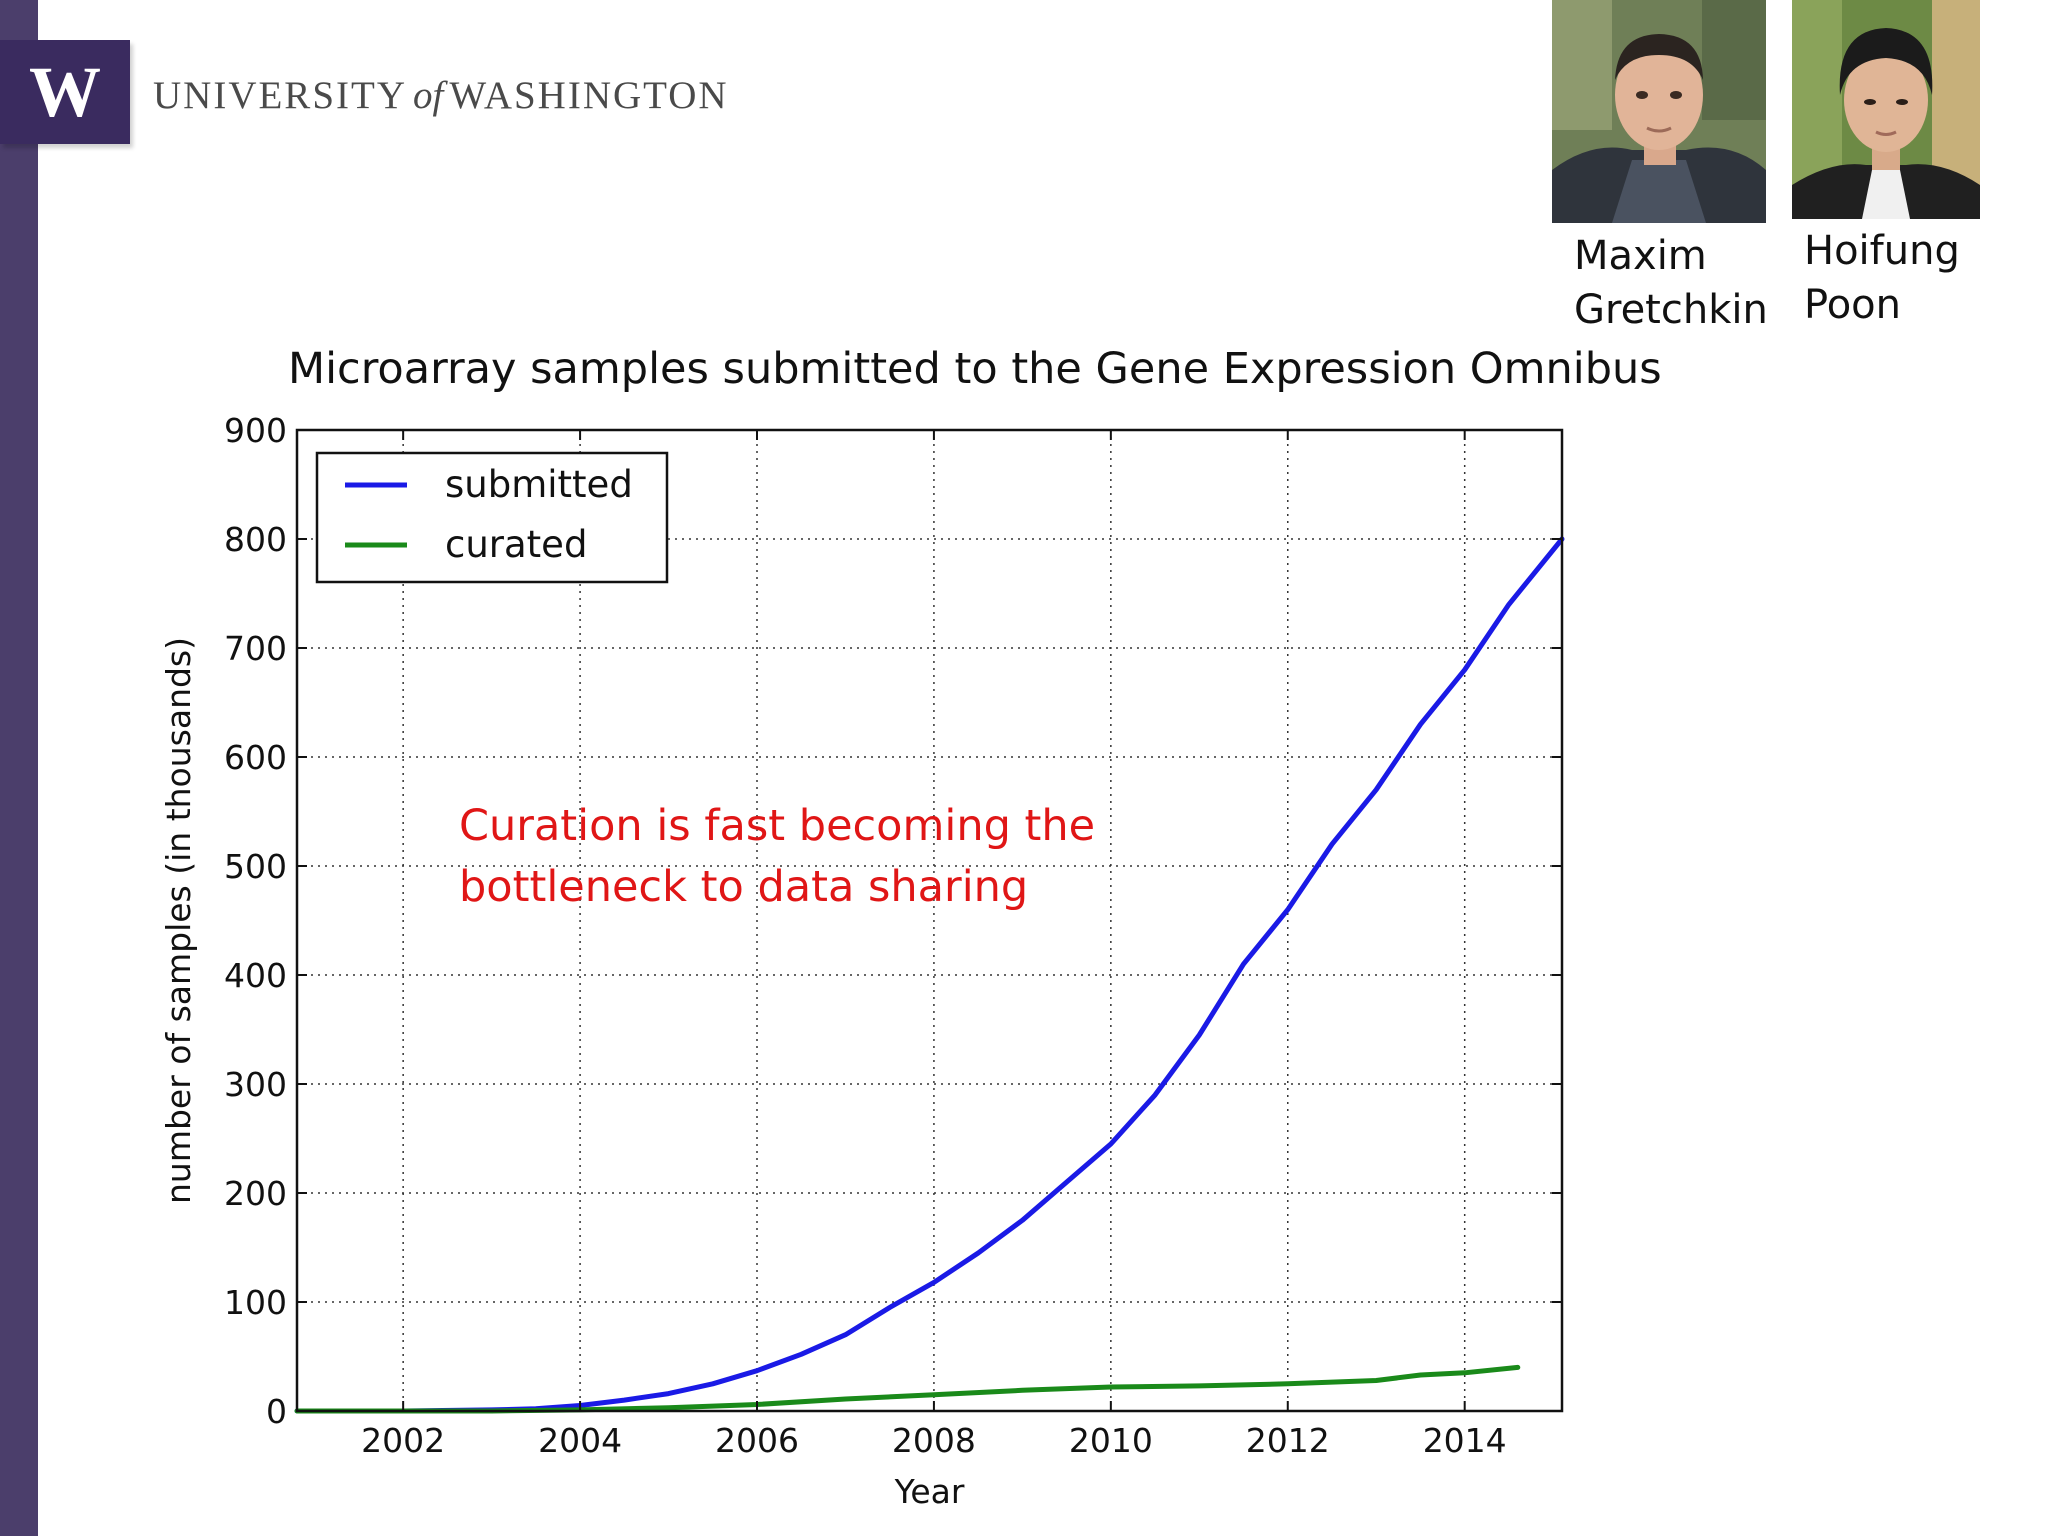 This screenshot has height=1536, width=2048. What do you see at coordinates (757, 1440) in the screenshot?
I see `x-tick-label: 2006` at bounding box center [757, 1440].